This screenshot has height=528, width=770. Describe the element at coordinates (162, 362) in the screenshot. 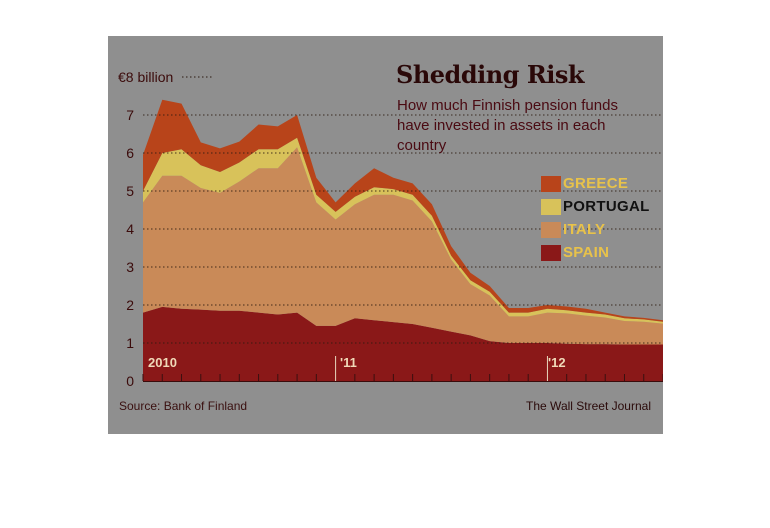

I see `x-tick-label-0: 2010` at that location.